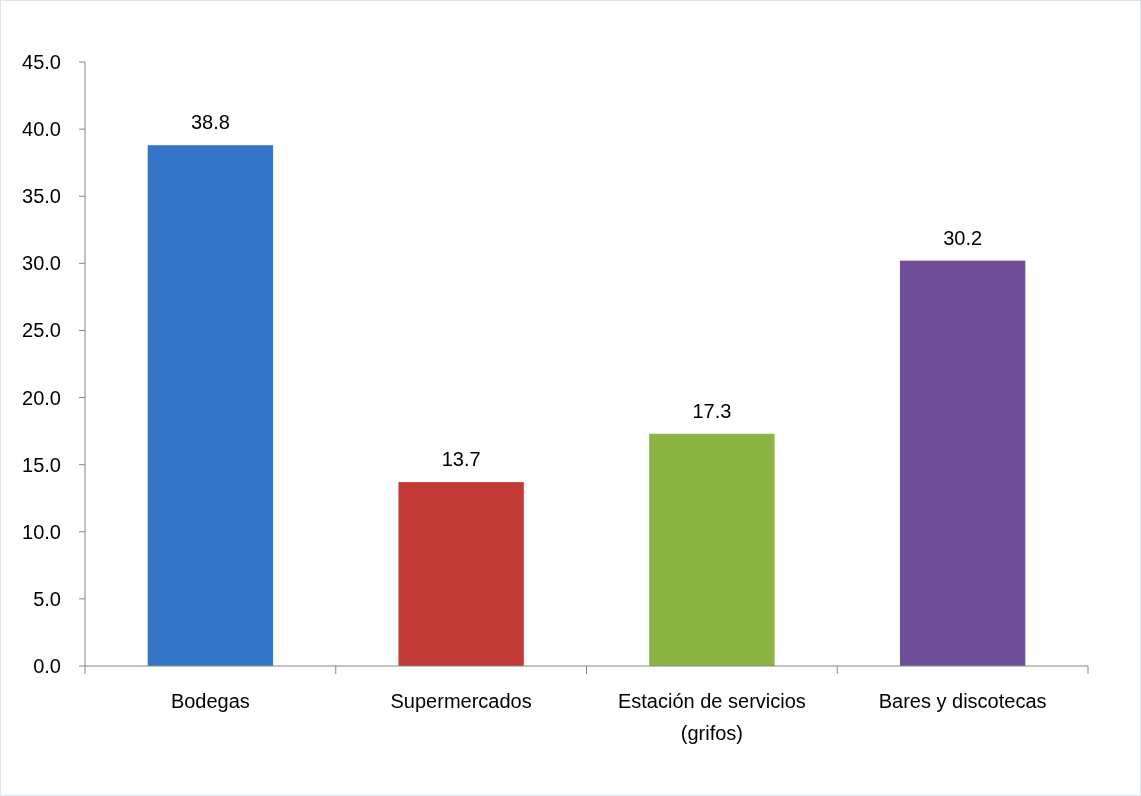 The height and width of the screenshot is (796, 1141). I want to click on y-tick-label: 15.0, so click(41, 464).